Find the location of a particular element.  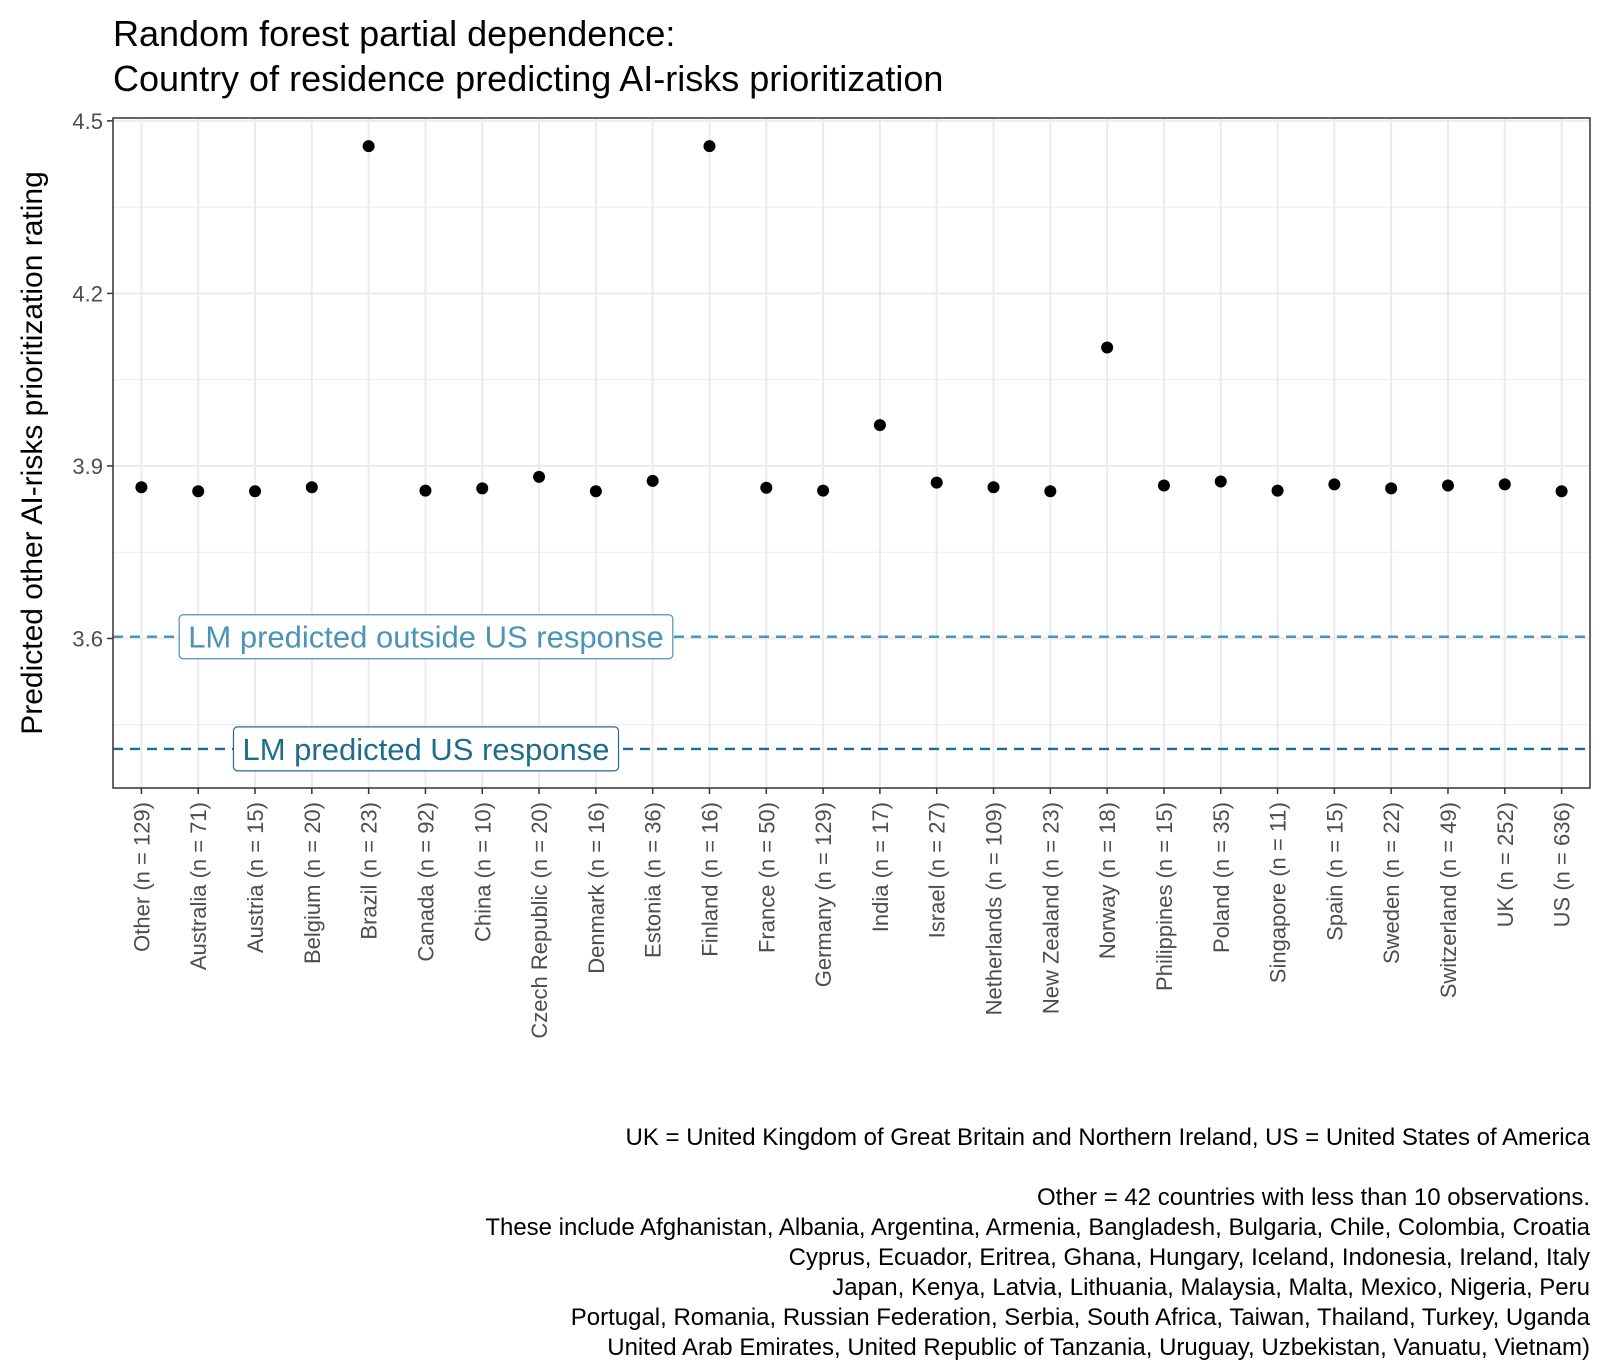

y-tick-label: 4.5 is located at coordinates (87, 121).